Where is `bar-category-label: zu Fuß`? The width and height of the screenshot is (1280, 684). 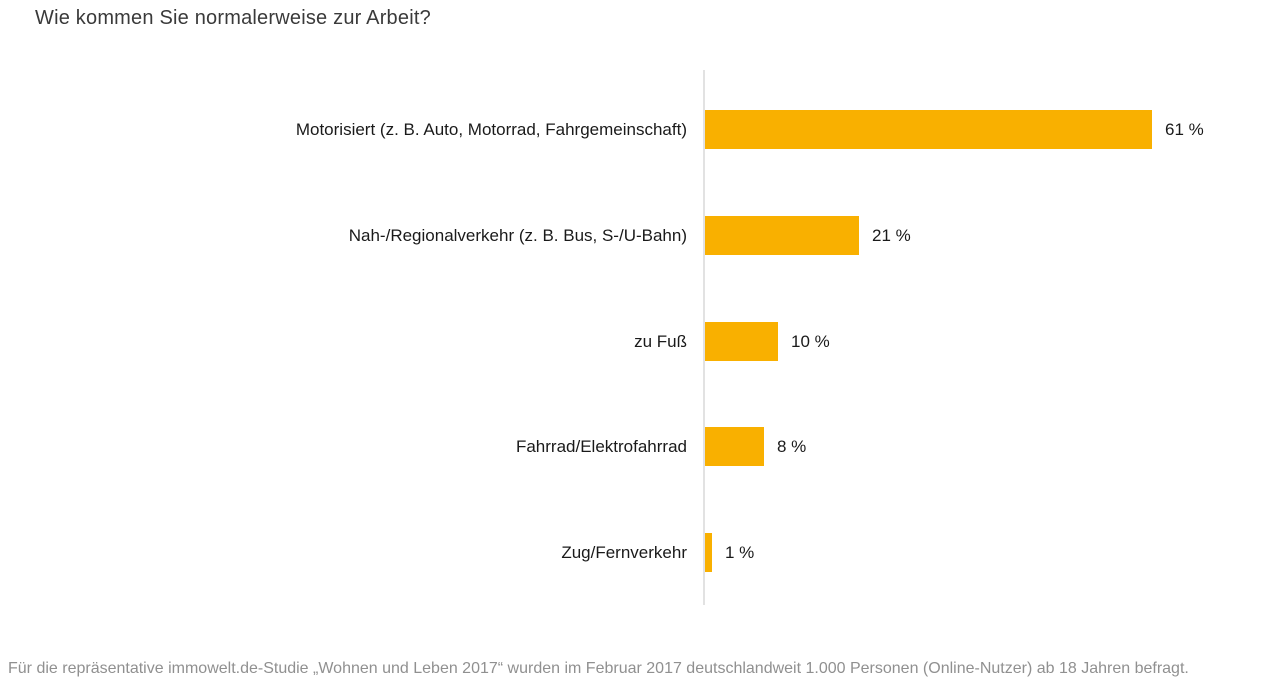 bar-category-label: zu Fuß is located at coordinates (660, 341).